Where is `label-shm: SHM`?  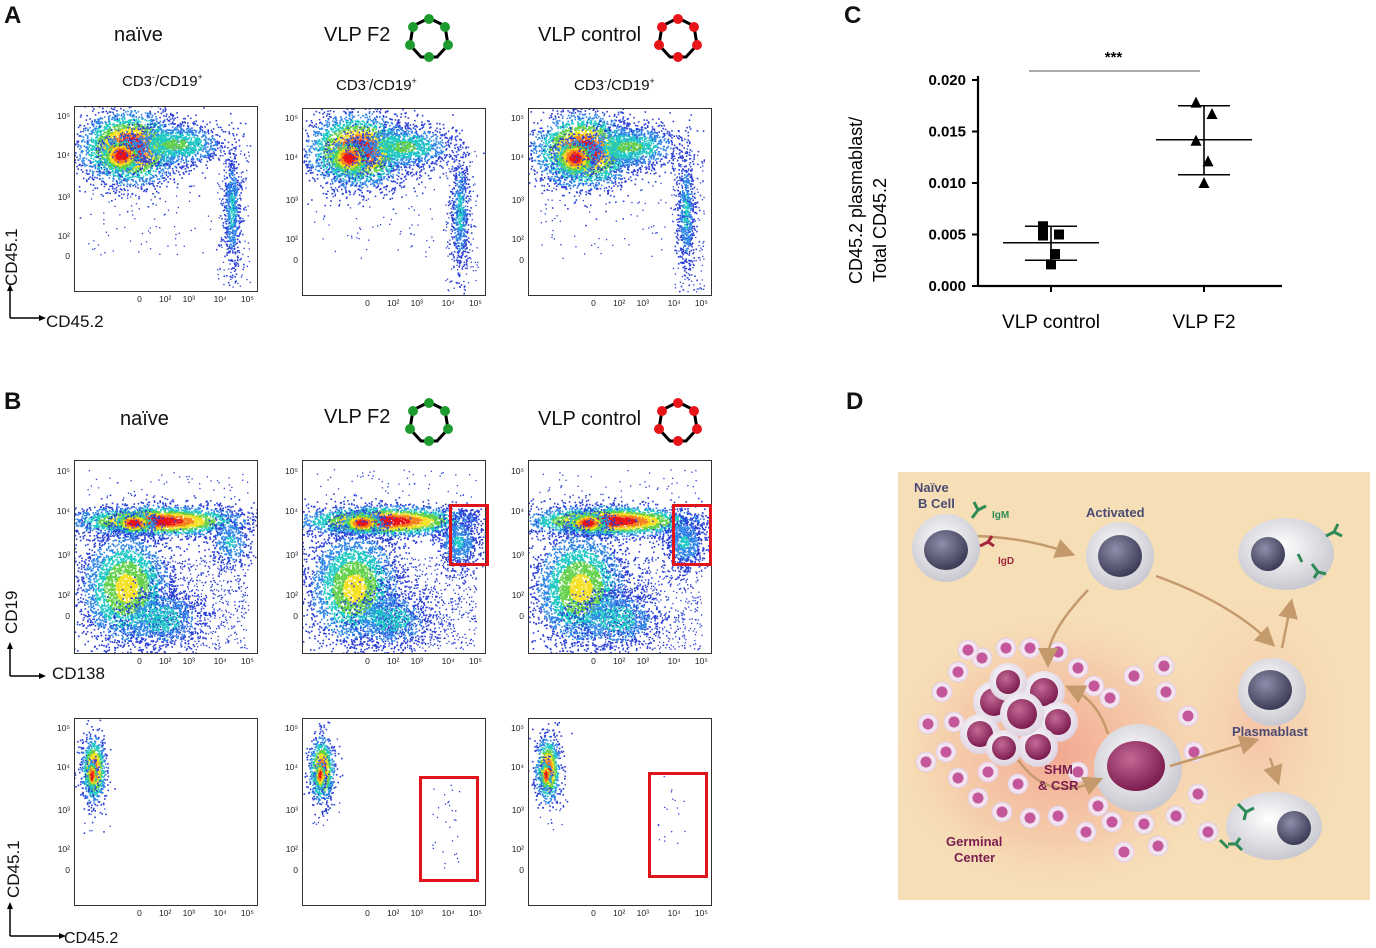
label-shm: SHM is located at coordinates (1058, 769).